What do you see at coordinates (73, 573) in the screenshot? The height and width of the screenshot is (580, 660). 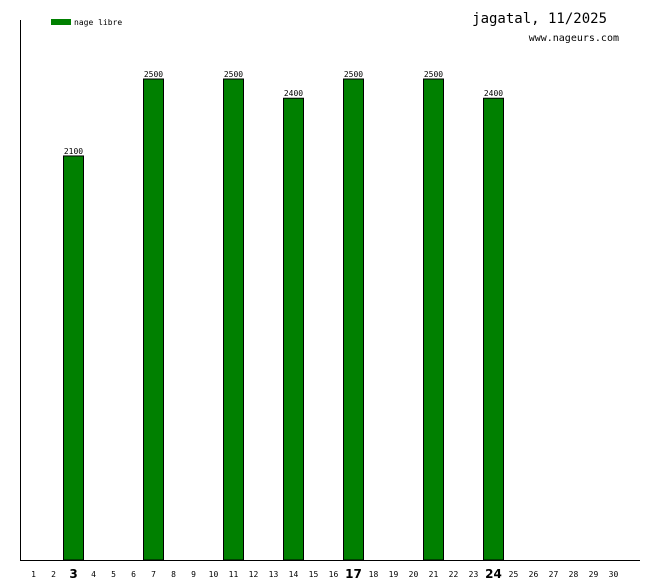 I see `x-tick-label-3: 3` at bounding box center [73, 573].